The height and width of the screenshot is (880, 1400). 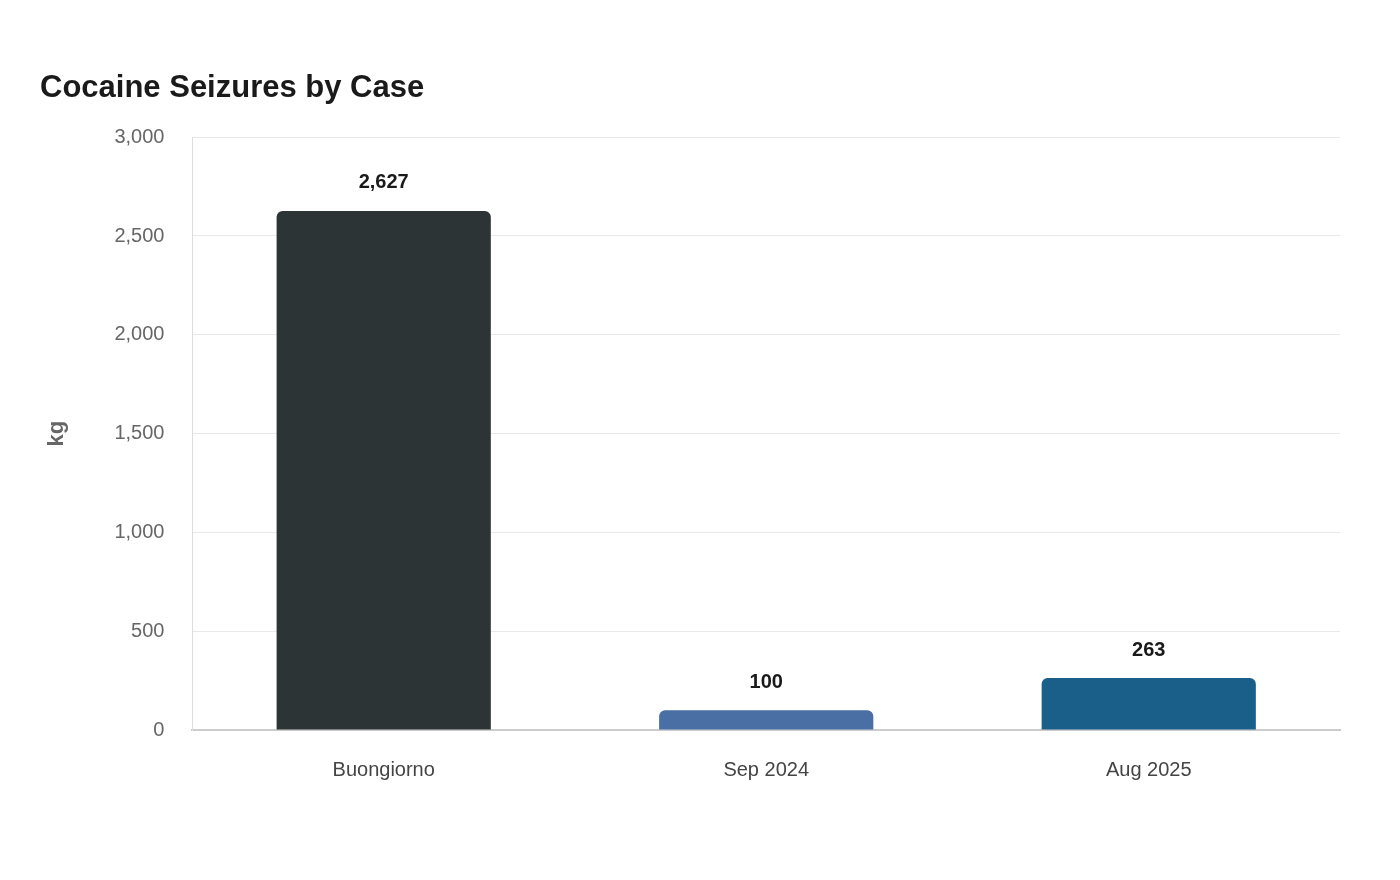 What do you see at coordinates (159, 728) in the screenshot?
I see `y-tick-label: 0` at bounding box center [159, 728].